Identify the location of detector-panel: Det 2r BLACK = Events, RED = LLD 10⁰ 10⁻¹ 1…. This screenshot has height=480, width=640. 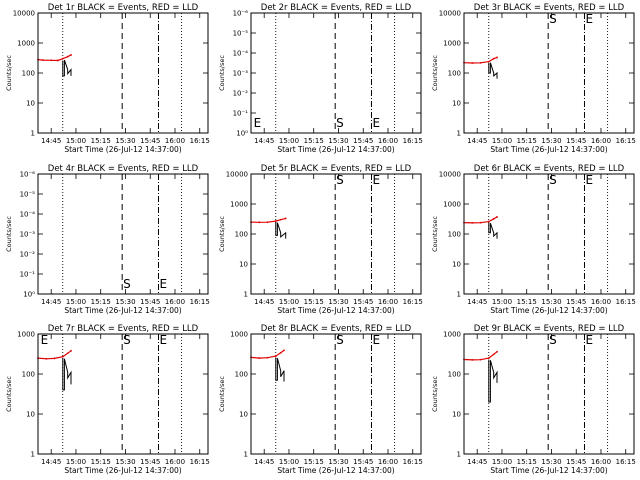
(320, 78).